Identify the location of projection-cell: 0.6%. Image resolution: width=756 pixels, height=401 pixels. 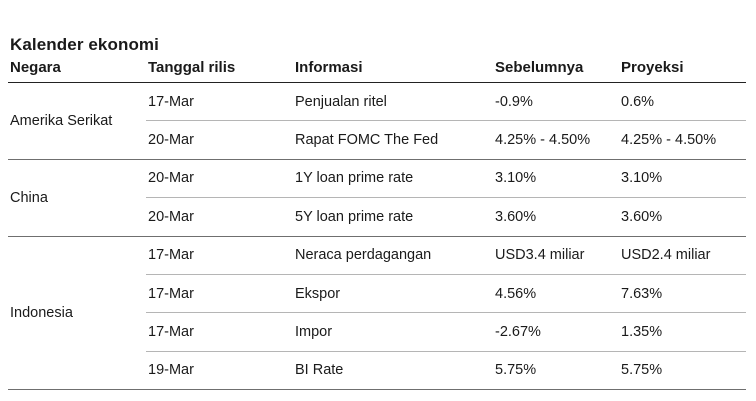
(638, 101).